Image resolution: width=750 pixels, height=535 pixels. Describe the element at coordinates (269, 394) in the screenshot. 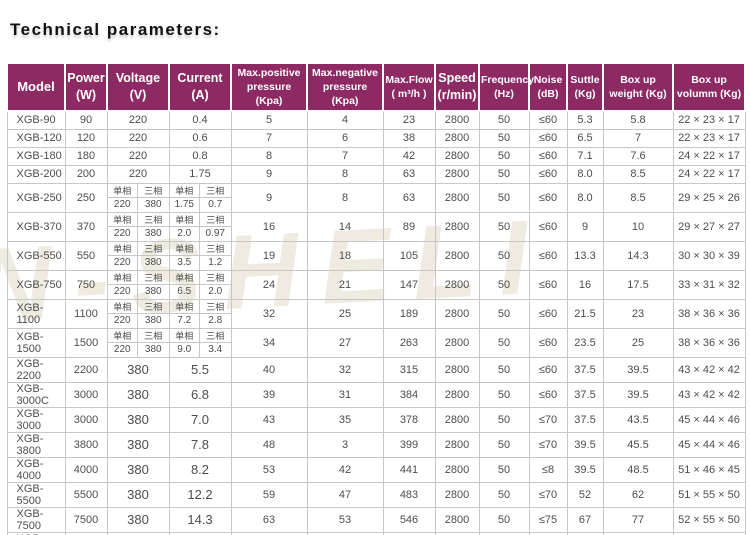

I see `cell-pos_pressure: 39` at that location.